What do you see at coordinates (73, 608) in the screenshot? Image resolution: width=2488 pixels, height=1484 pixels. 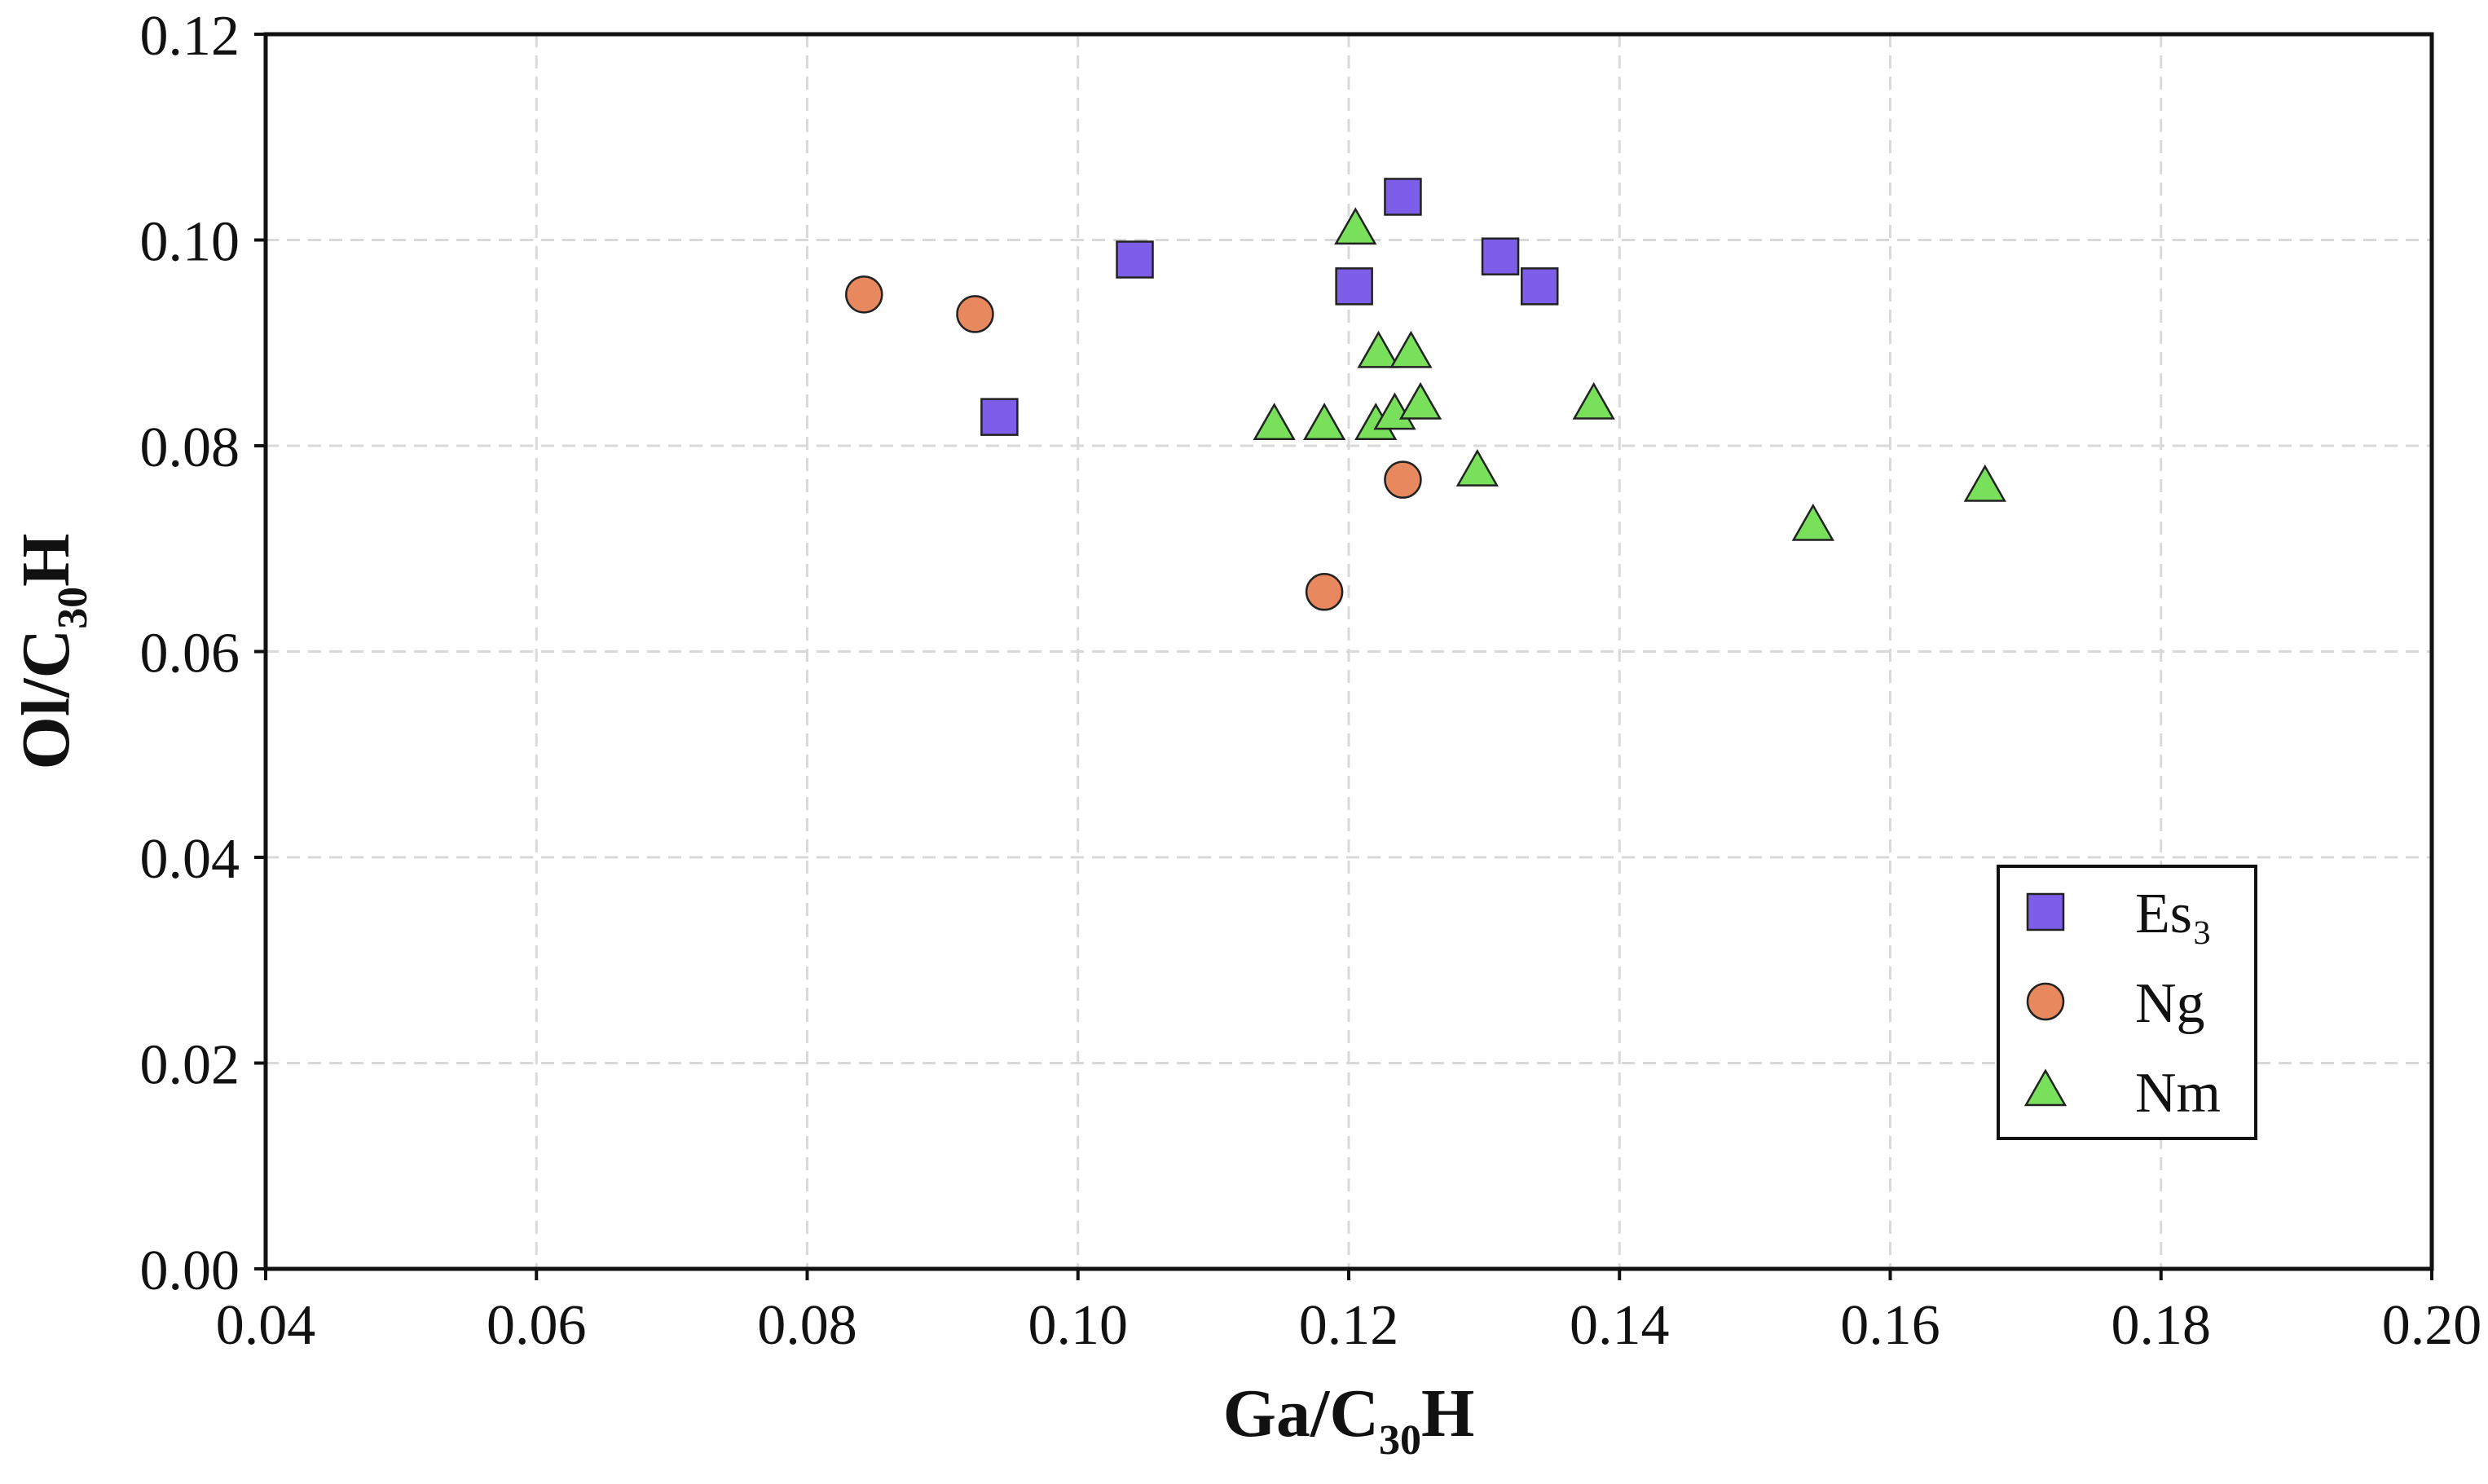 I see `y-axis-title-subscript: 30` at bounding box center [73, 608].